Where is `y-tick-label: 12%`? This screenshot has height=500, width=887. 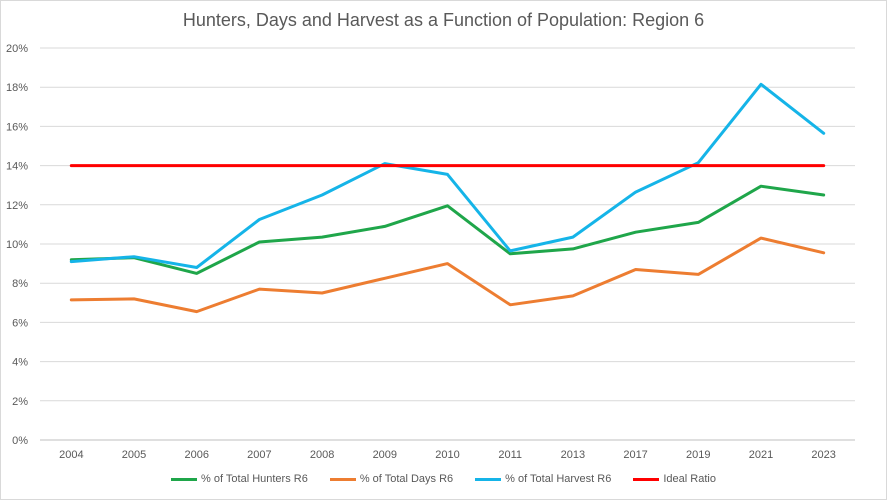 y-tick-label: 12% is located at coordinates (17, 206).